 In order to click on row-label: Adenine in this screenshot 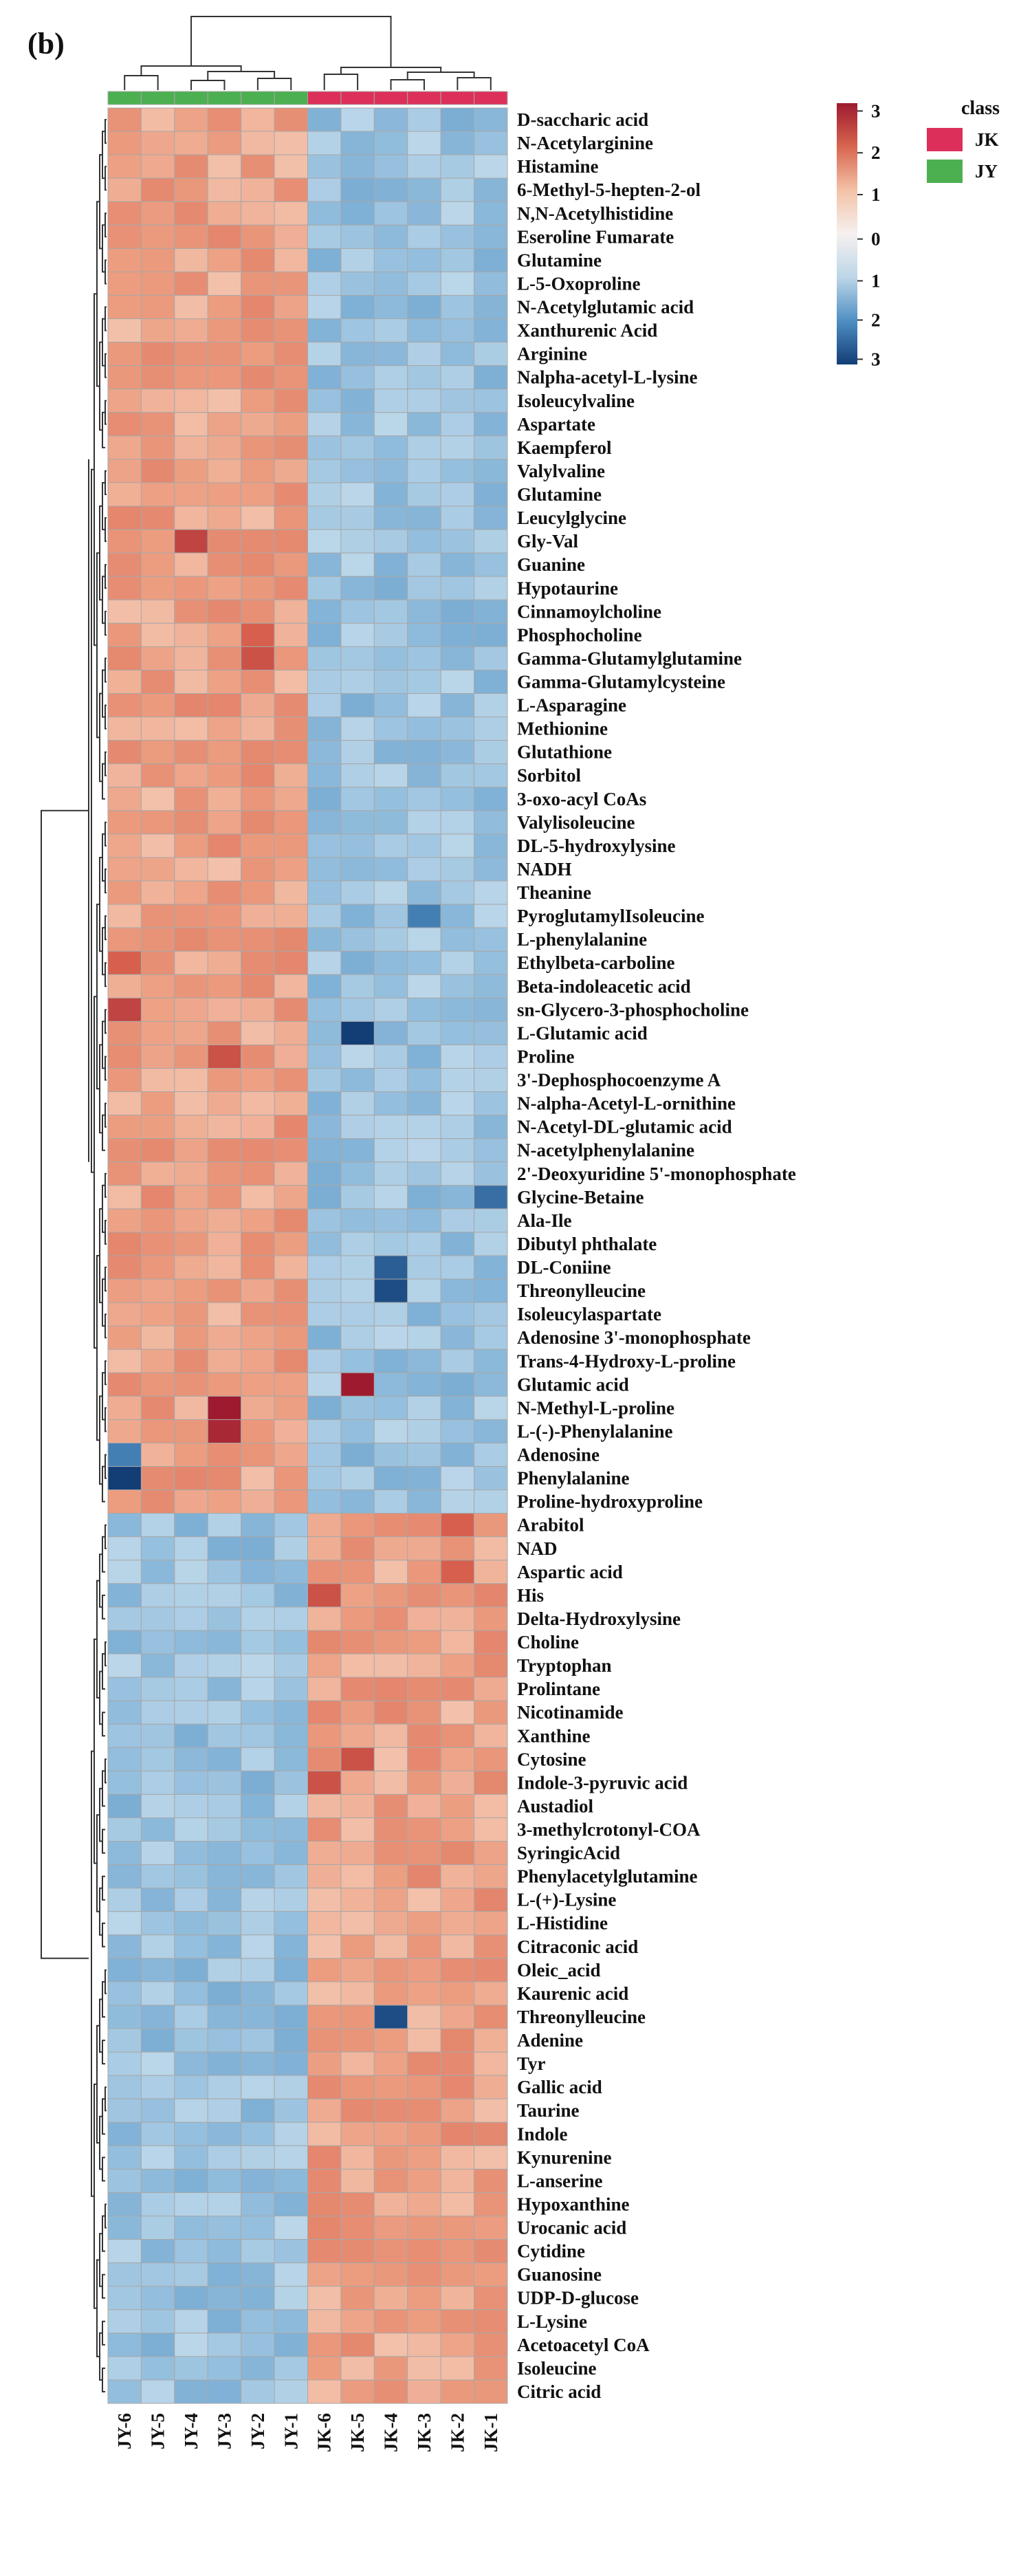, I will do `click(550, 2040)`.